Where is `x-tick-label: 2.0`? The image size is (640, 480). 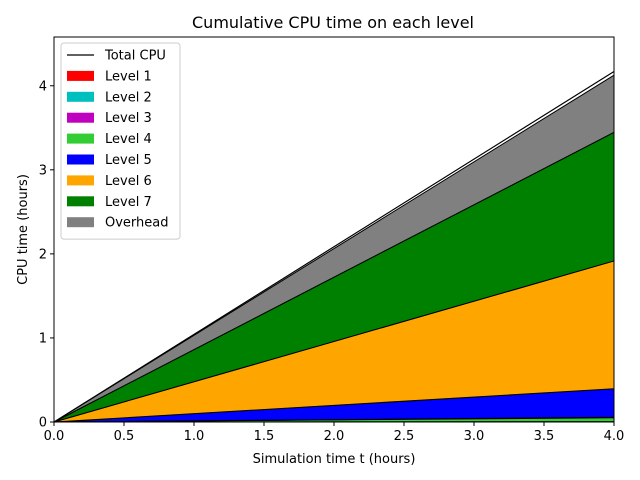
x-tick-label: 2.0 is located at coordinates (334, 436).